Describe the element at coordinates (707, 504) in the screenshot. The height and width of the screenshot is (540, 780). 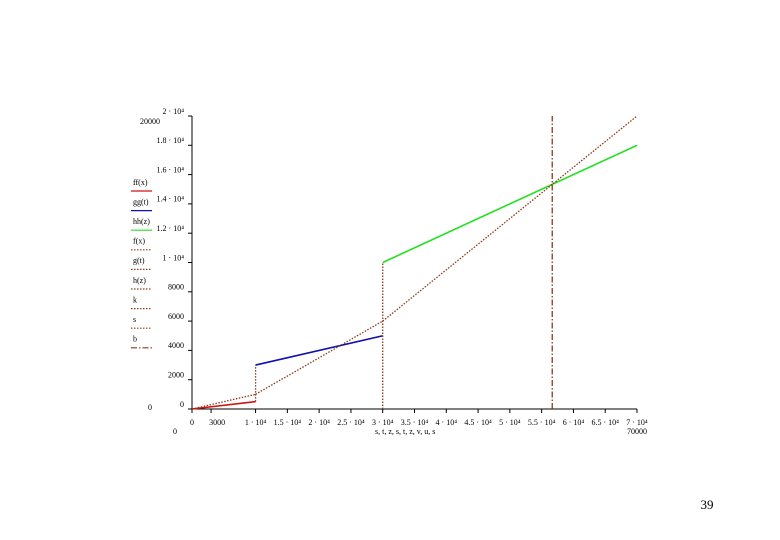
I see `page-number: 39` at that location.